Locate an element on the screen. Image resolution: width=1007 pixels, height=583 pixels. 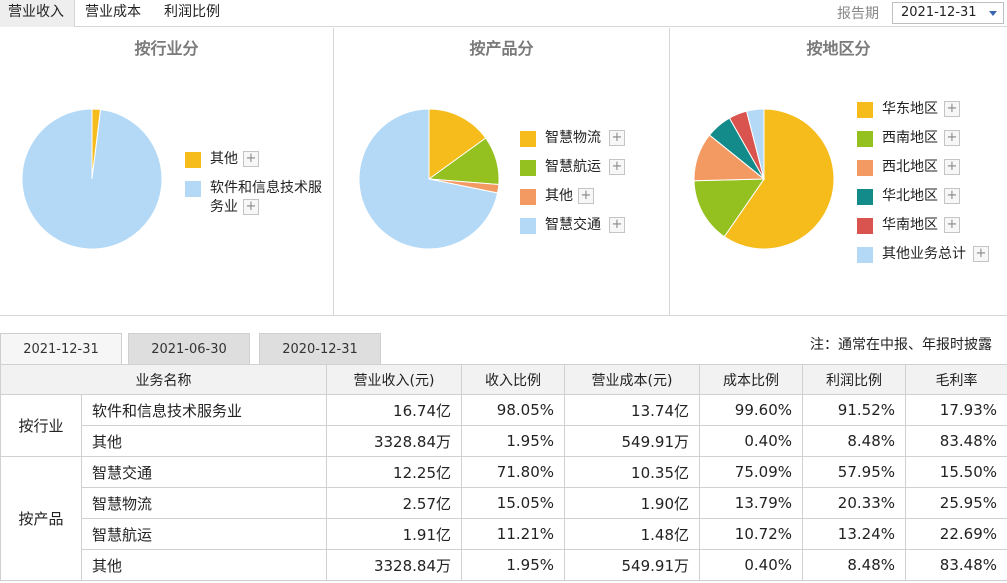
value-cell: 99.60% is located at coordinates (751, 410).